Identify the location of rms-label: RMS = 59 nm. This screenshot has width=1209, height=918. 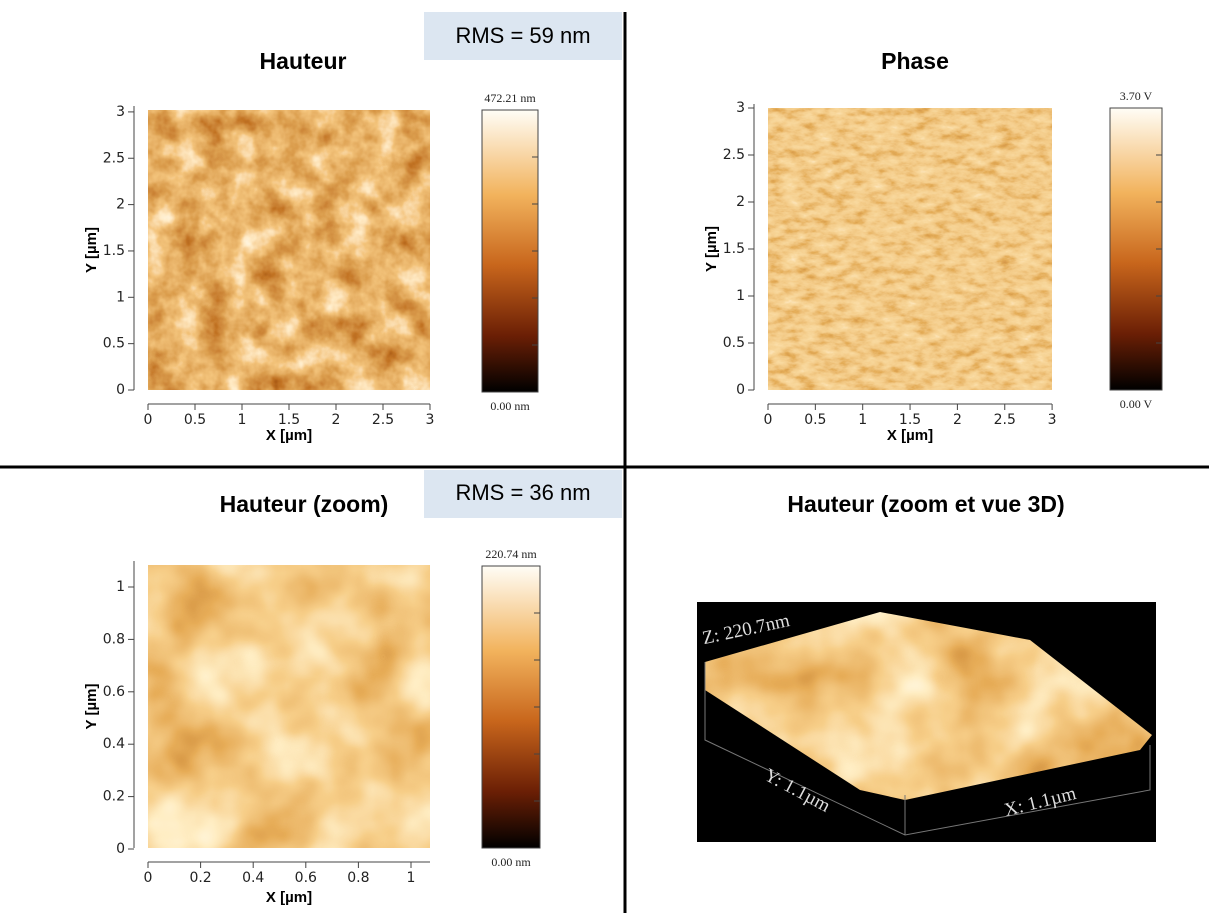
(522, 35).